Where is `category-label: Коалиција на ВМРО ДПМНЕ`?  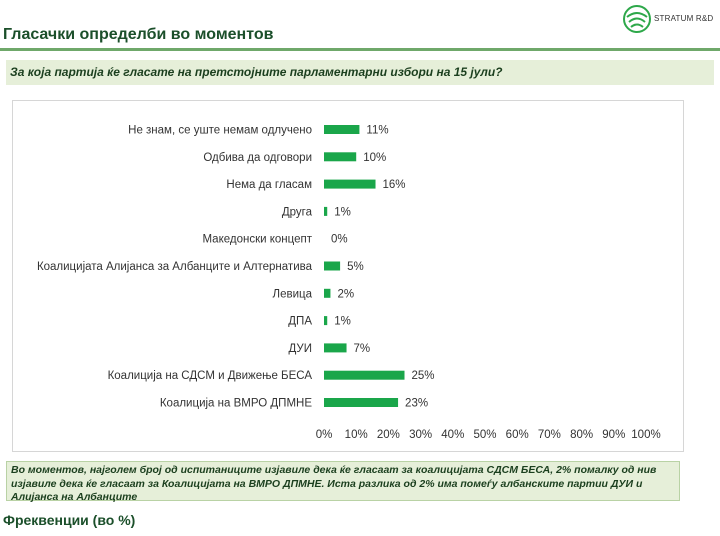
category-label: Коалиција на ВМРО ДПМНЕ is located at coordinates (236, 404).